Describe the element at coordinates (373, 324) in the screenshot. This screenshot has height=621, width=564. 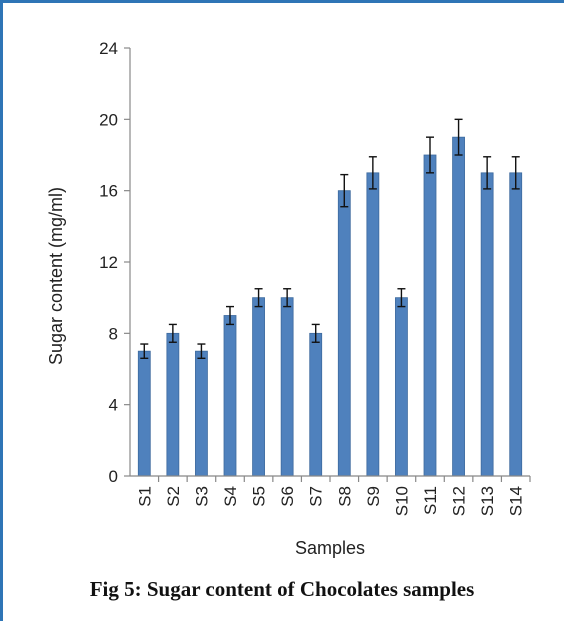
I see `bar-s9` at that location.